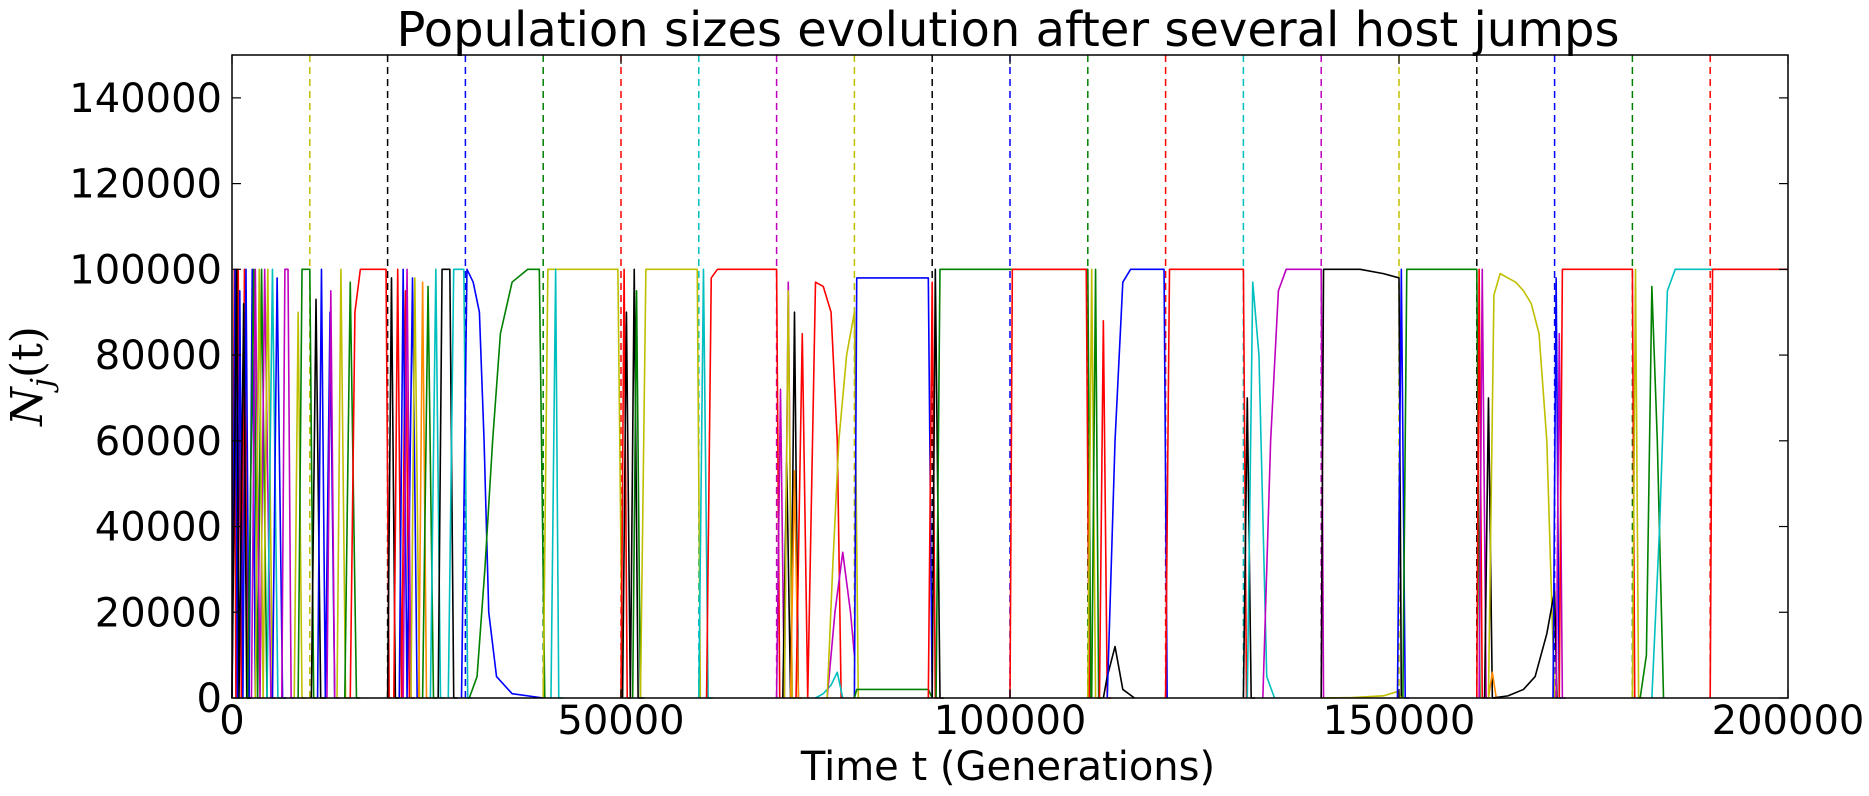  I want to click on y-tick-label: 60000, so click(158, 442).